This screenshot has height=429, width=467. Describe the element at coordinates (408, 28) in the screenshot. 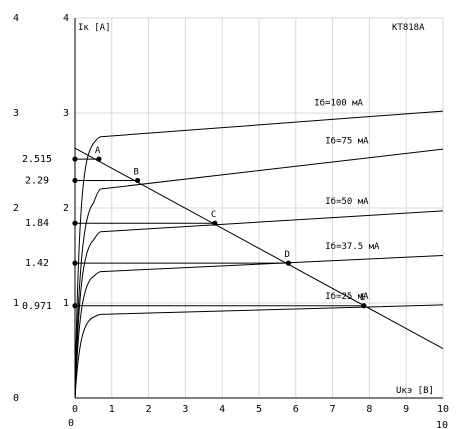

I see `chart-title: КТ818А` at that location.